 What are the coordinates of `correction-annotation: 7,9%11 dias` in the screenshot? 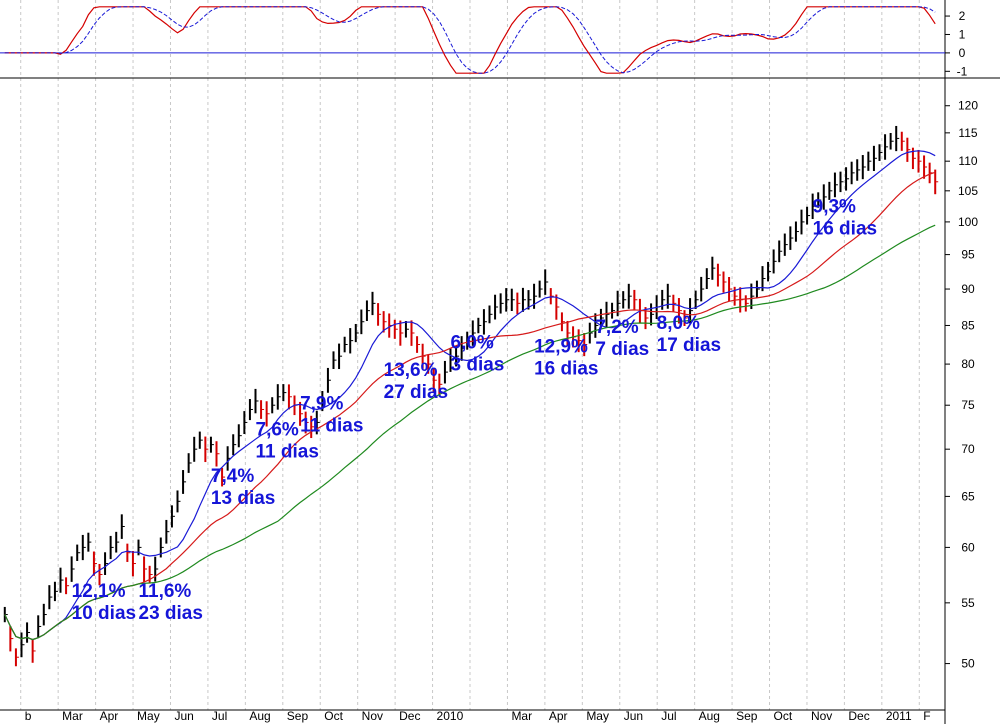 It's located at (331, 414).